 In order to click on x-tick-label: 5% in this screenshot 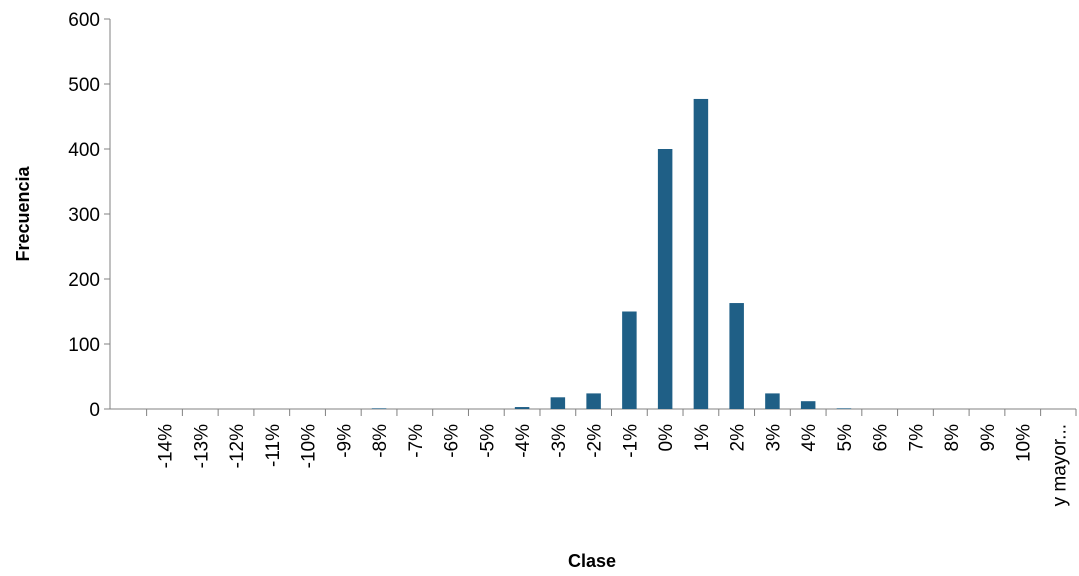, I will do `click(845, 438)`.